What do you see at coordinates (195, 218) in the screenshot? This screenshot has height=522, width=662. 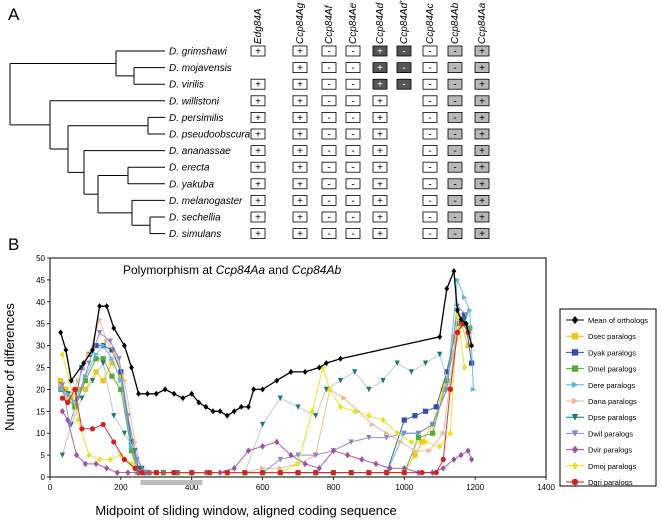 I see `species-label: D. sechellia` at bounding box center [195, 218].